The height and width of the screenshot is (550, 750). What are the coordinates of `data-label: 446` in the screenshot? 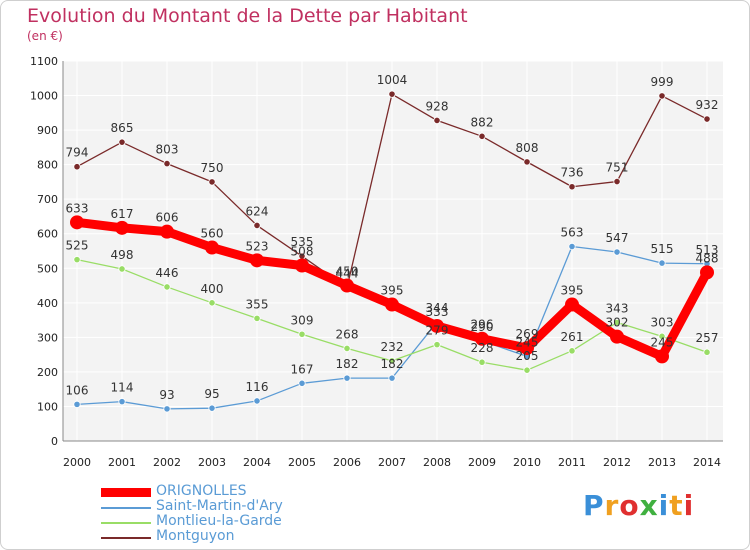 It's located at (167, 273).